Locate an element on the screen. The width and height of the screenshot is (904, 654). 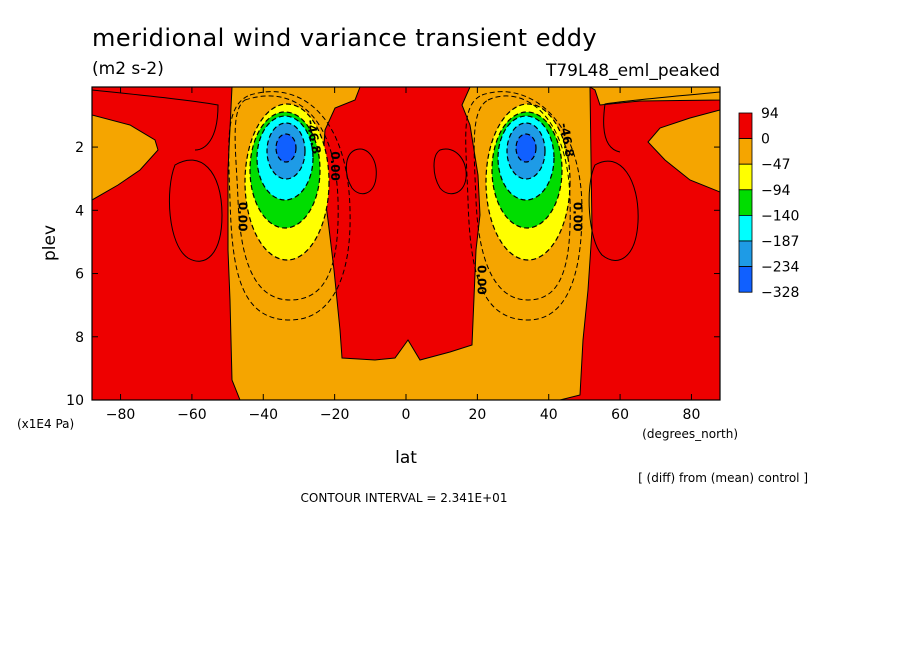
x-tick-label: 60 is located at coordinates (620, 415).